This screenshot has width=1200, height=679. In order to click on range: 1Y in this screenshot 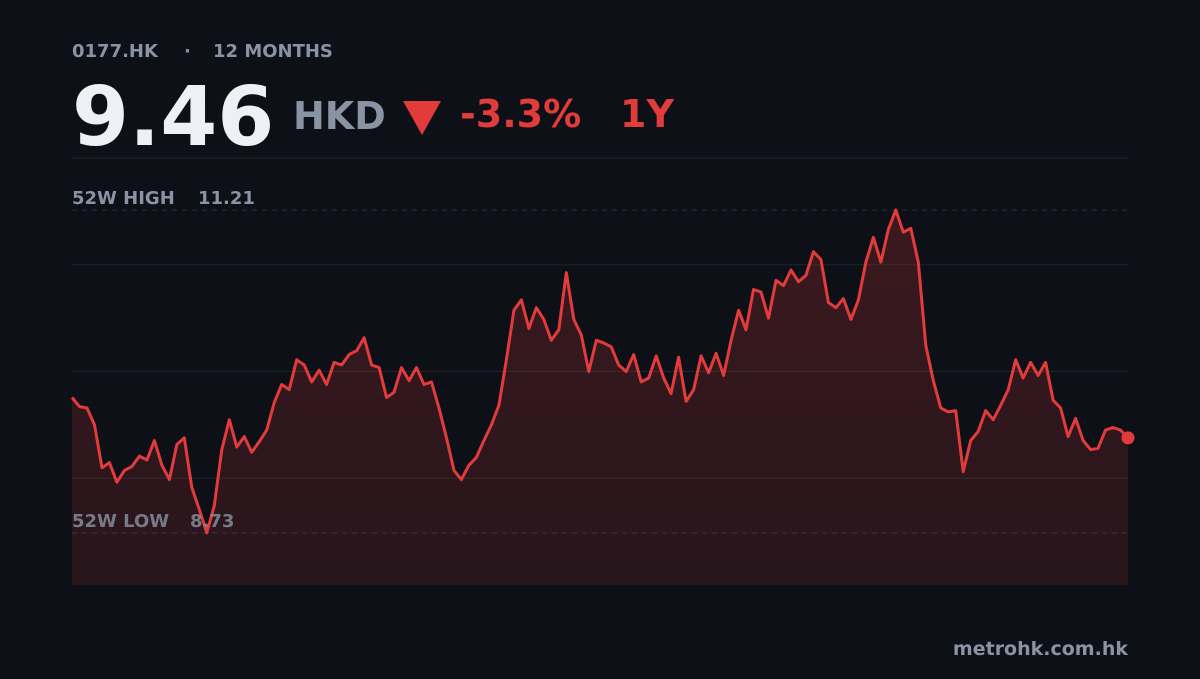, I will do `click(647, 114)`.